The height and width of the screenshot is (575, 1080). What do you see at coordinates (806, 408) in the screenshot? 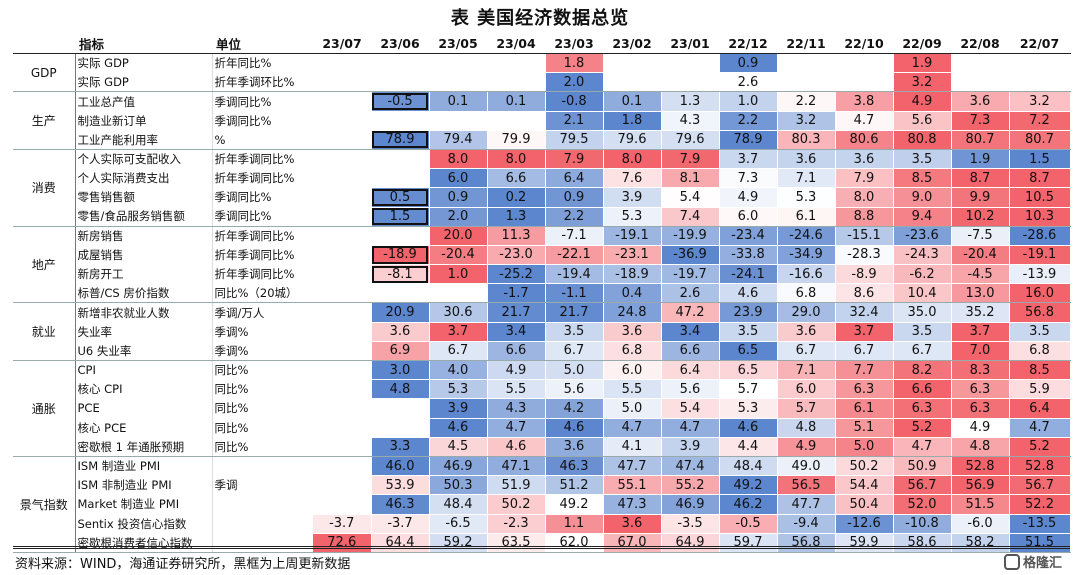
I see `data-cell: 5.7` at bounding box center [806, 408].